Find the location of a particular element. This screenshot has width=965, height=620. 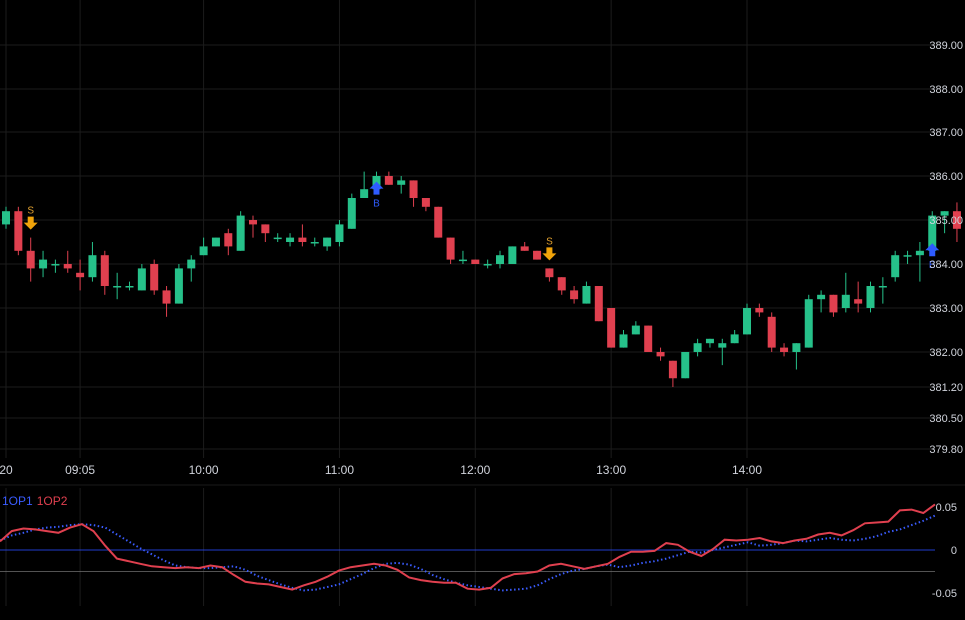

osc-tick-label: 0 is located at coordinates (954, 551).